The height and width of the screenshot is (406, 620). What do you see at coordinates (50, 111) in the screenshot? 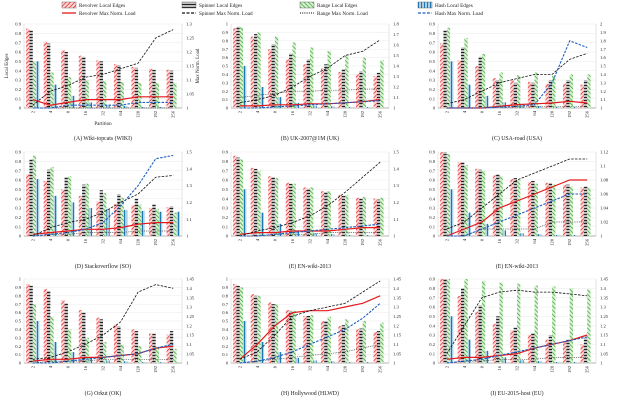
I see `x-tick-label: 4` at bounding box center [50, 111].